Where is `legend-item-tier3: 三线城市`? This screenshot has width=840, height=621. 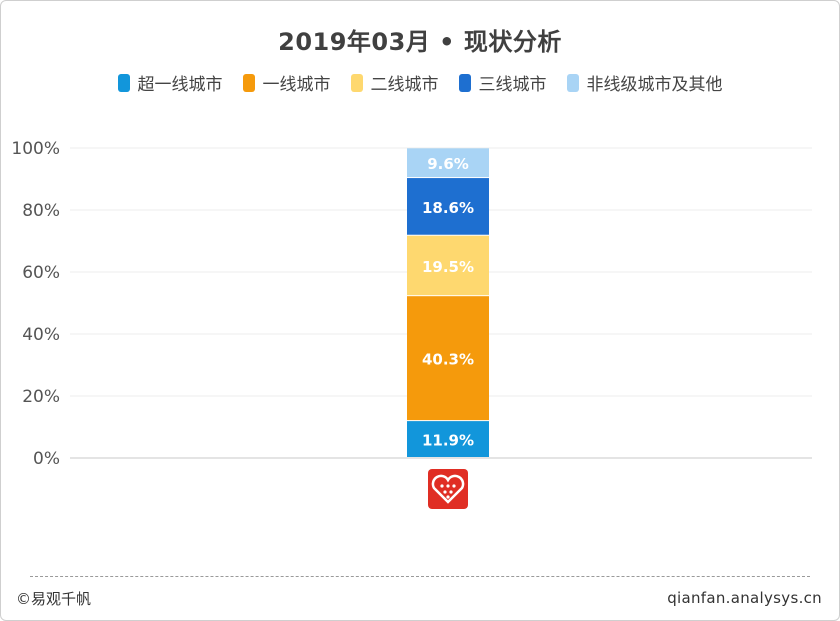 legend-item-tier3: 三线城市 is located at coordinates (502, 82).